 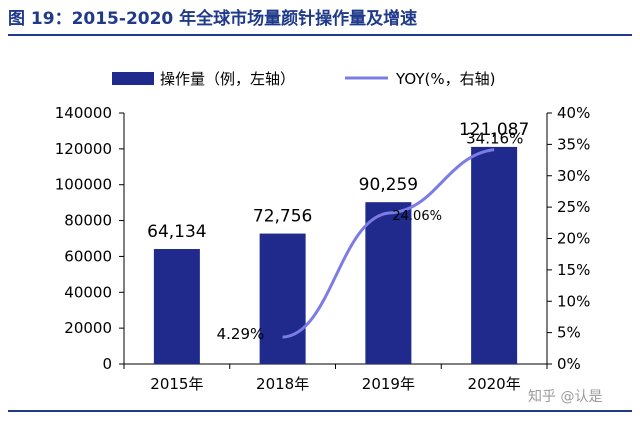 What do you see at coordinates (133, 78) in the screenshot?
I see `legend-bar-swatch` at bounding box center [133, 78].